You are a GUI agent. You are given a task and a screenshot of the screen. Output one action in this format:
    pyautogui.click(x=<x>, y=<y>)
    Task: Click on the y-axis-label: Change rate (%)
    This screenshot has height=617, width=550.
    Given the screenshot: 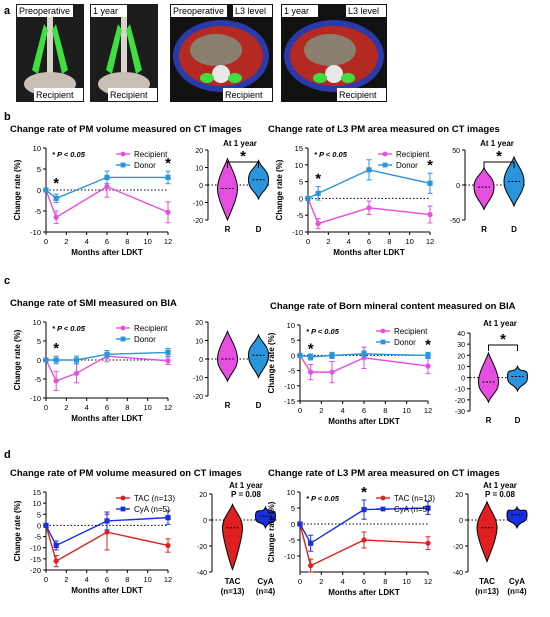 What is the action you would take?
    pyautogui.click(x=17, y=189)
    